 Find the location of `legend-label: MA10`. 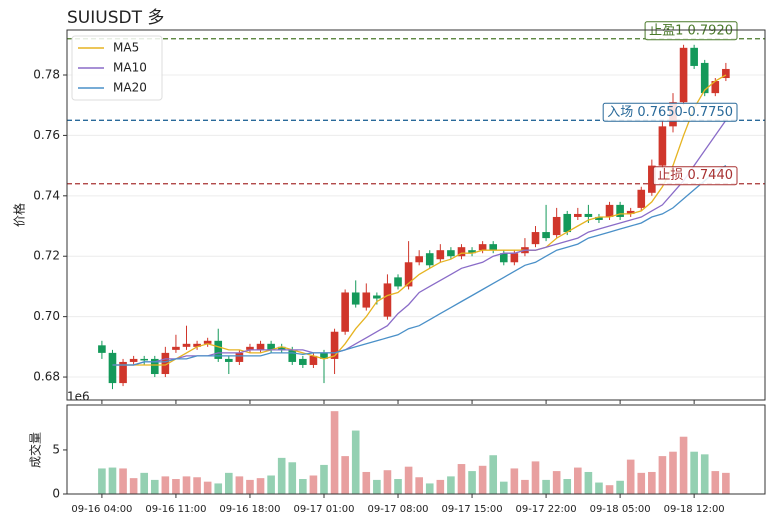

legend-label: MA10 is located at coordinates (130, 68).